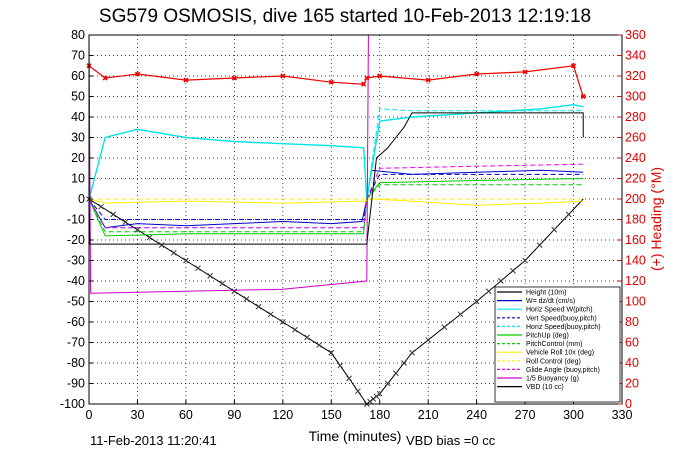 This screenshot has width=681, height=454. Describe the element at coordinates (76, 302) in the screenshot. I see `y-tick-label: -50` at that location.